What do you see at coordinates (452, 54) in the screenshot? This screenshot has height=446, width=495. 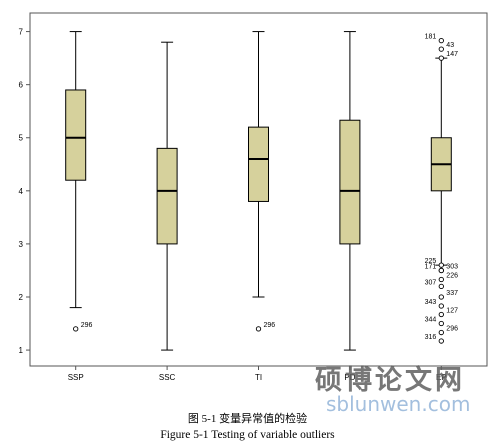 I see `outlier-label-147: 147` at bounding box center [452, 54].